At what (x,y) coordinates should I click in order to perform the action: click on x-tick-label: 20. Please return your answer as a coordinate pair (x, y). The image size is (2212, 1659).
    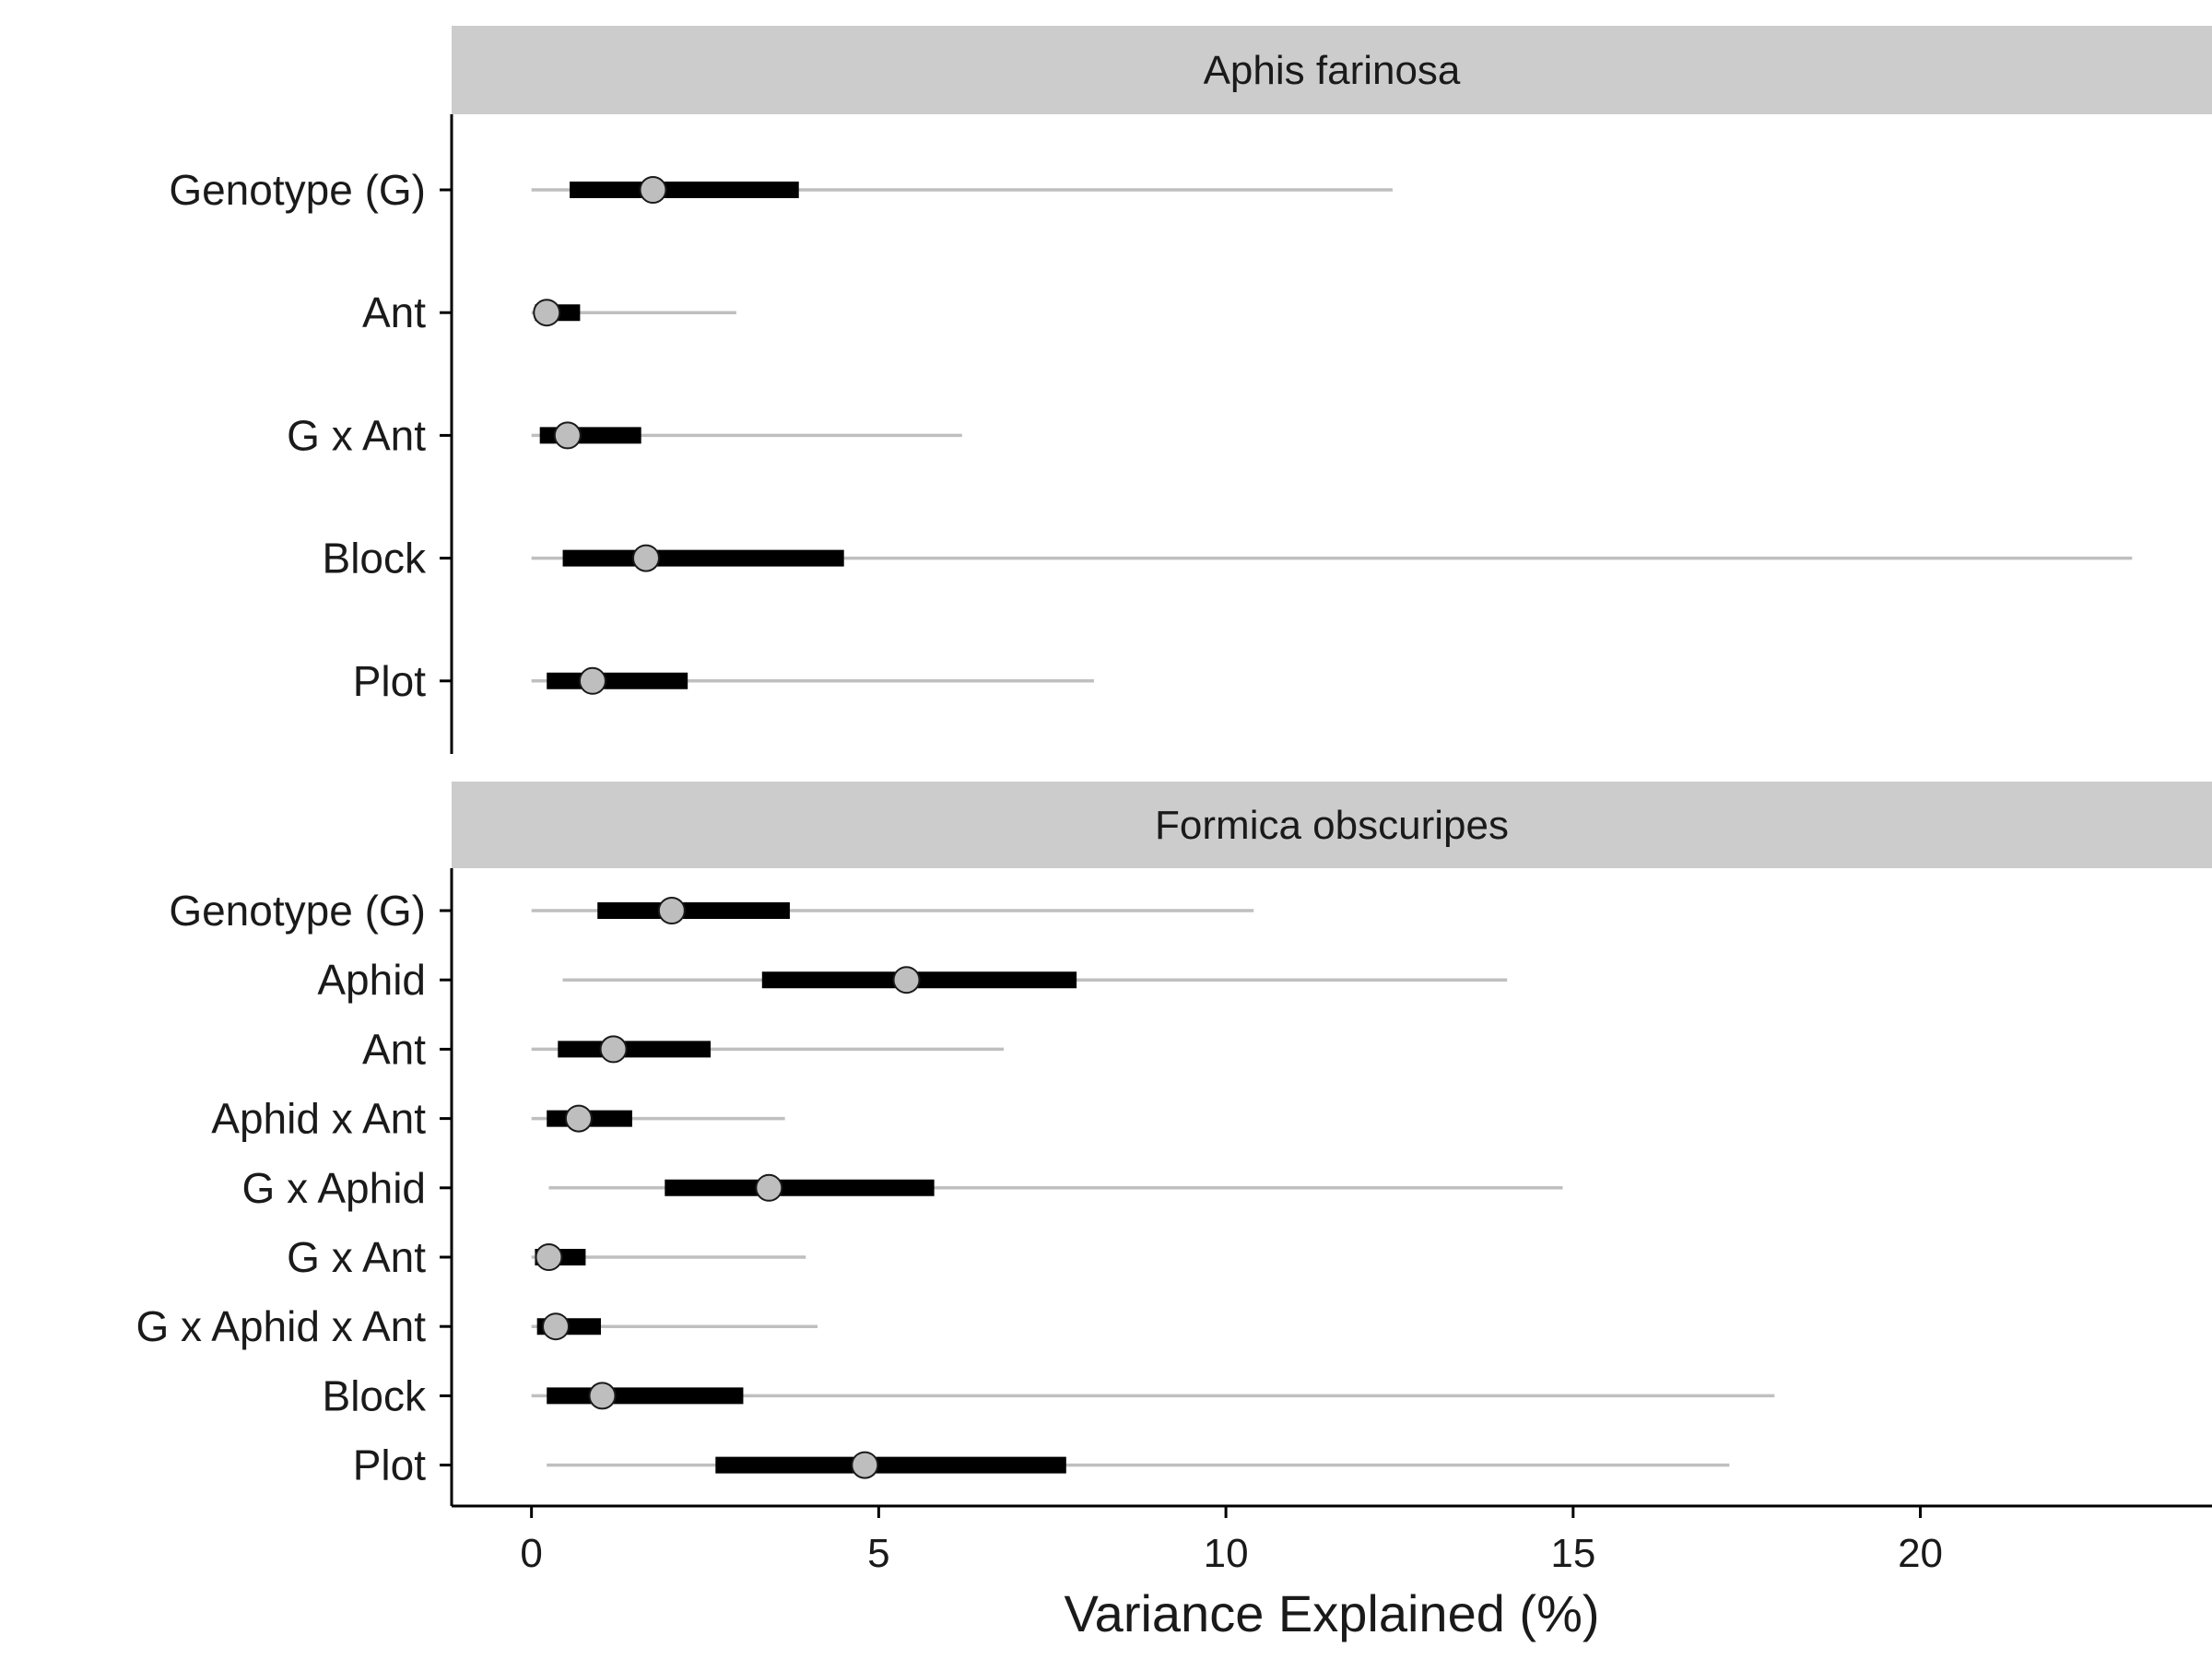
    Looking at the image, I should click on (1920, 1553).